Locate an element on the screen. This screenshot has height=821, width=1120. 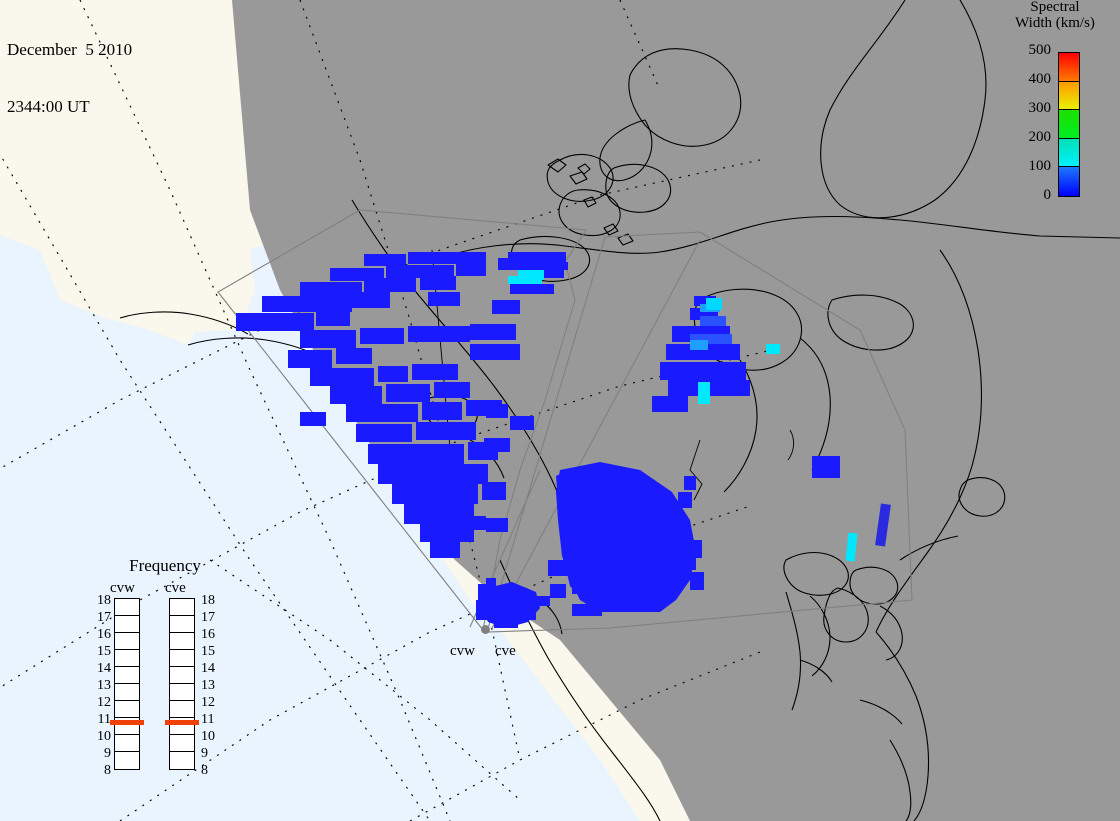
colorbar-tick-labels: 500 400 300 200 100 0 is located at coordinates (1022, 123).